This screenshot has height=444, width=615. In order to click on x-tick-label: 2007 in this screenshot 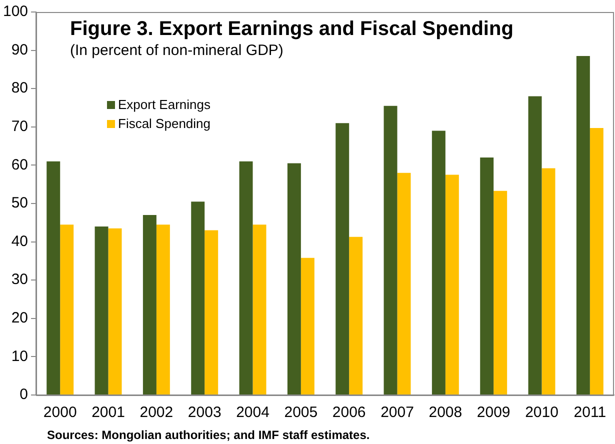, I will do `click(397, 413)`.